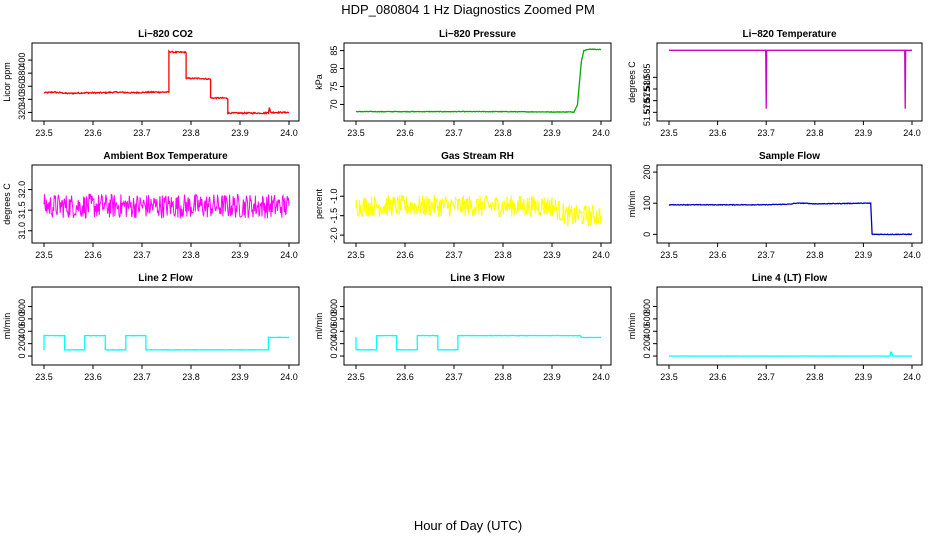 This screenshot has height=540, width=936. Describe the element at coordinates (165, 34) in the screenshot. I see `panel-title: Li−820 CO2` at that location.